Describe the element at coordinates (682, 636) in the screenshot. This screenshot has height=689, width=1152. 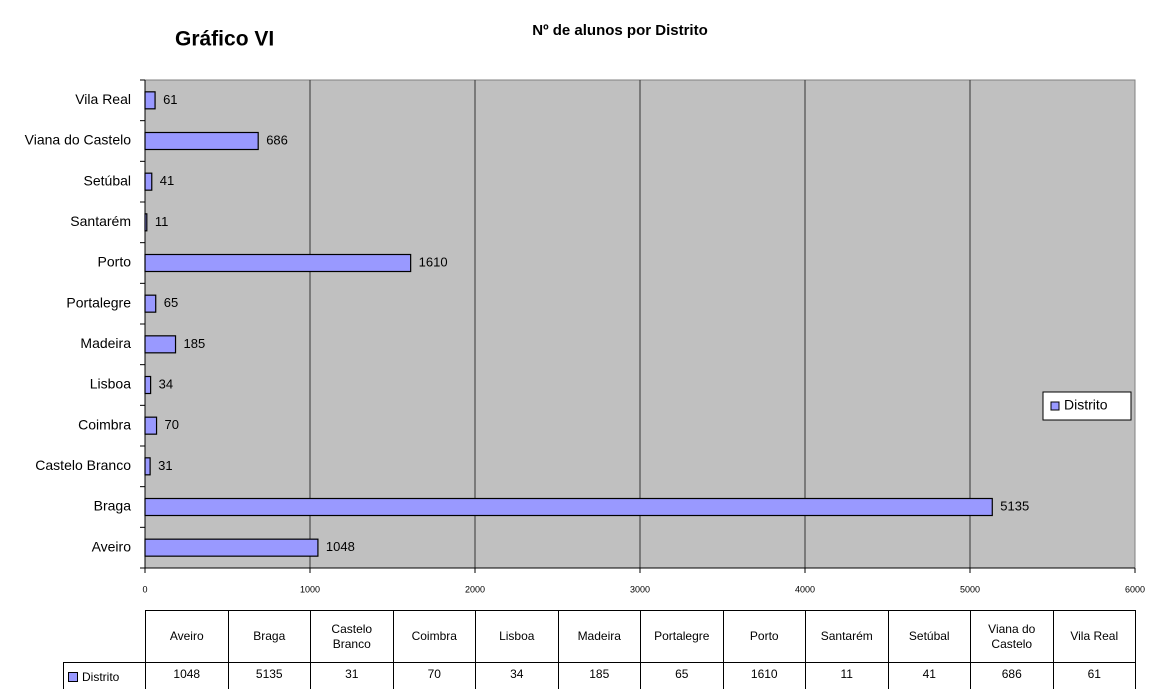
I see `table-header: Portalegre` at that location.